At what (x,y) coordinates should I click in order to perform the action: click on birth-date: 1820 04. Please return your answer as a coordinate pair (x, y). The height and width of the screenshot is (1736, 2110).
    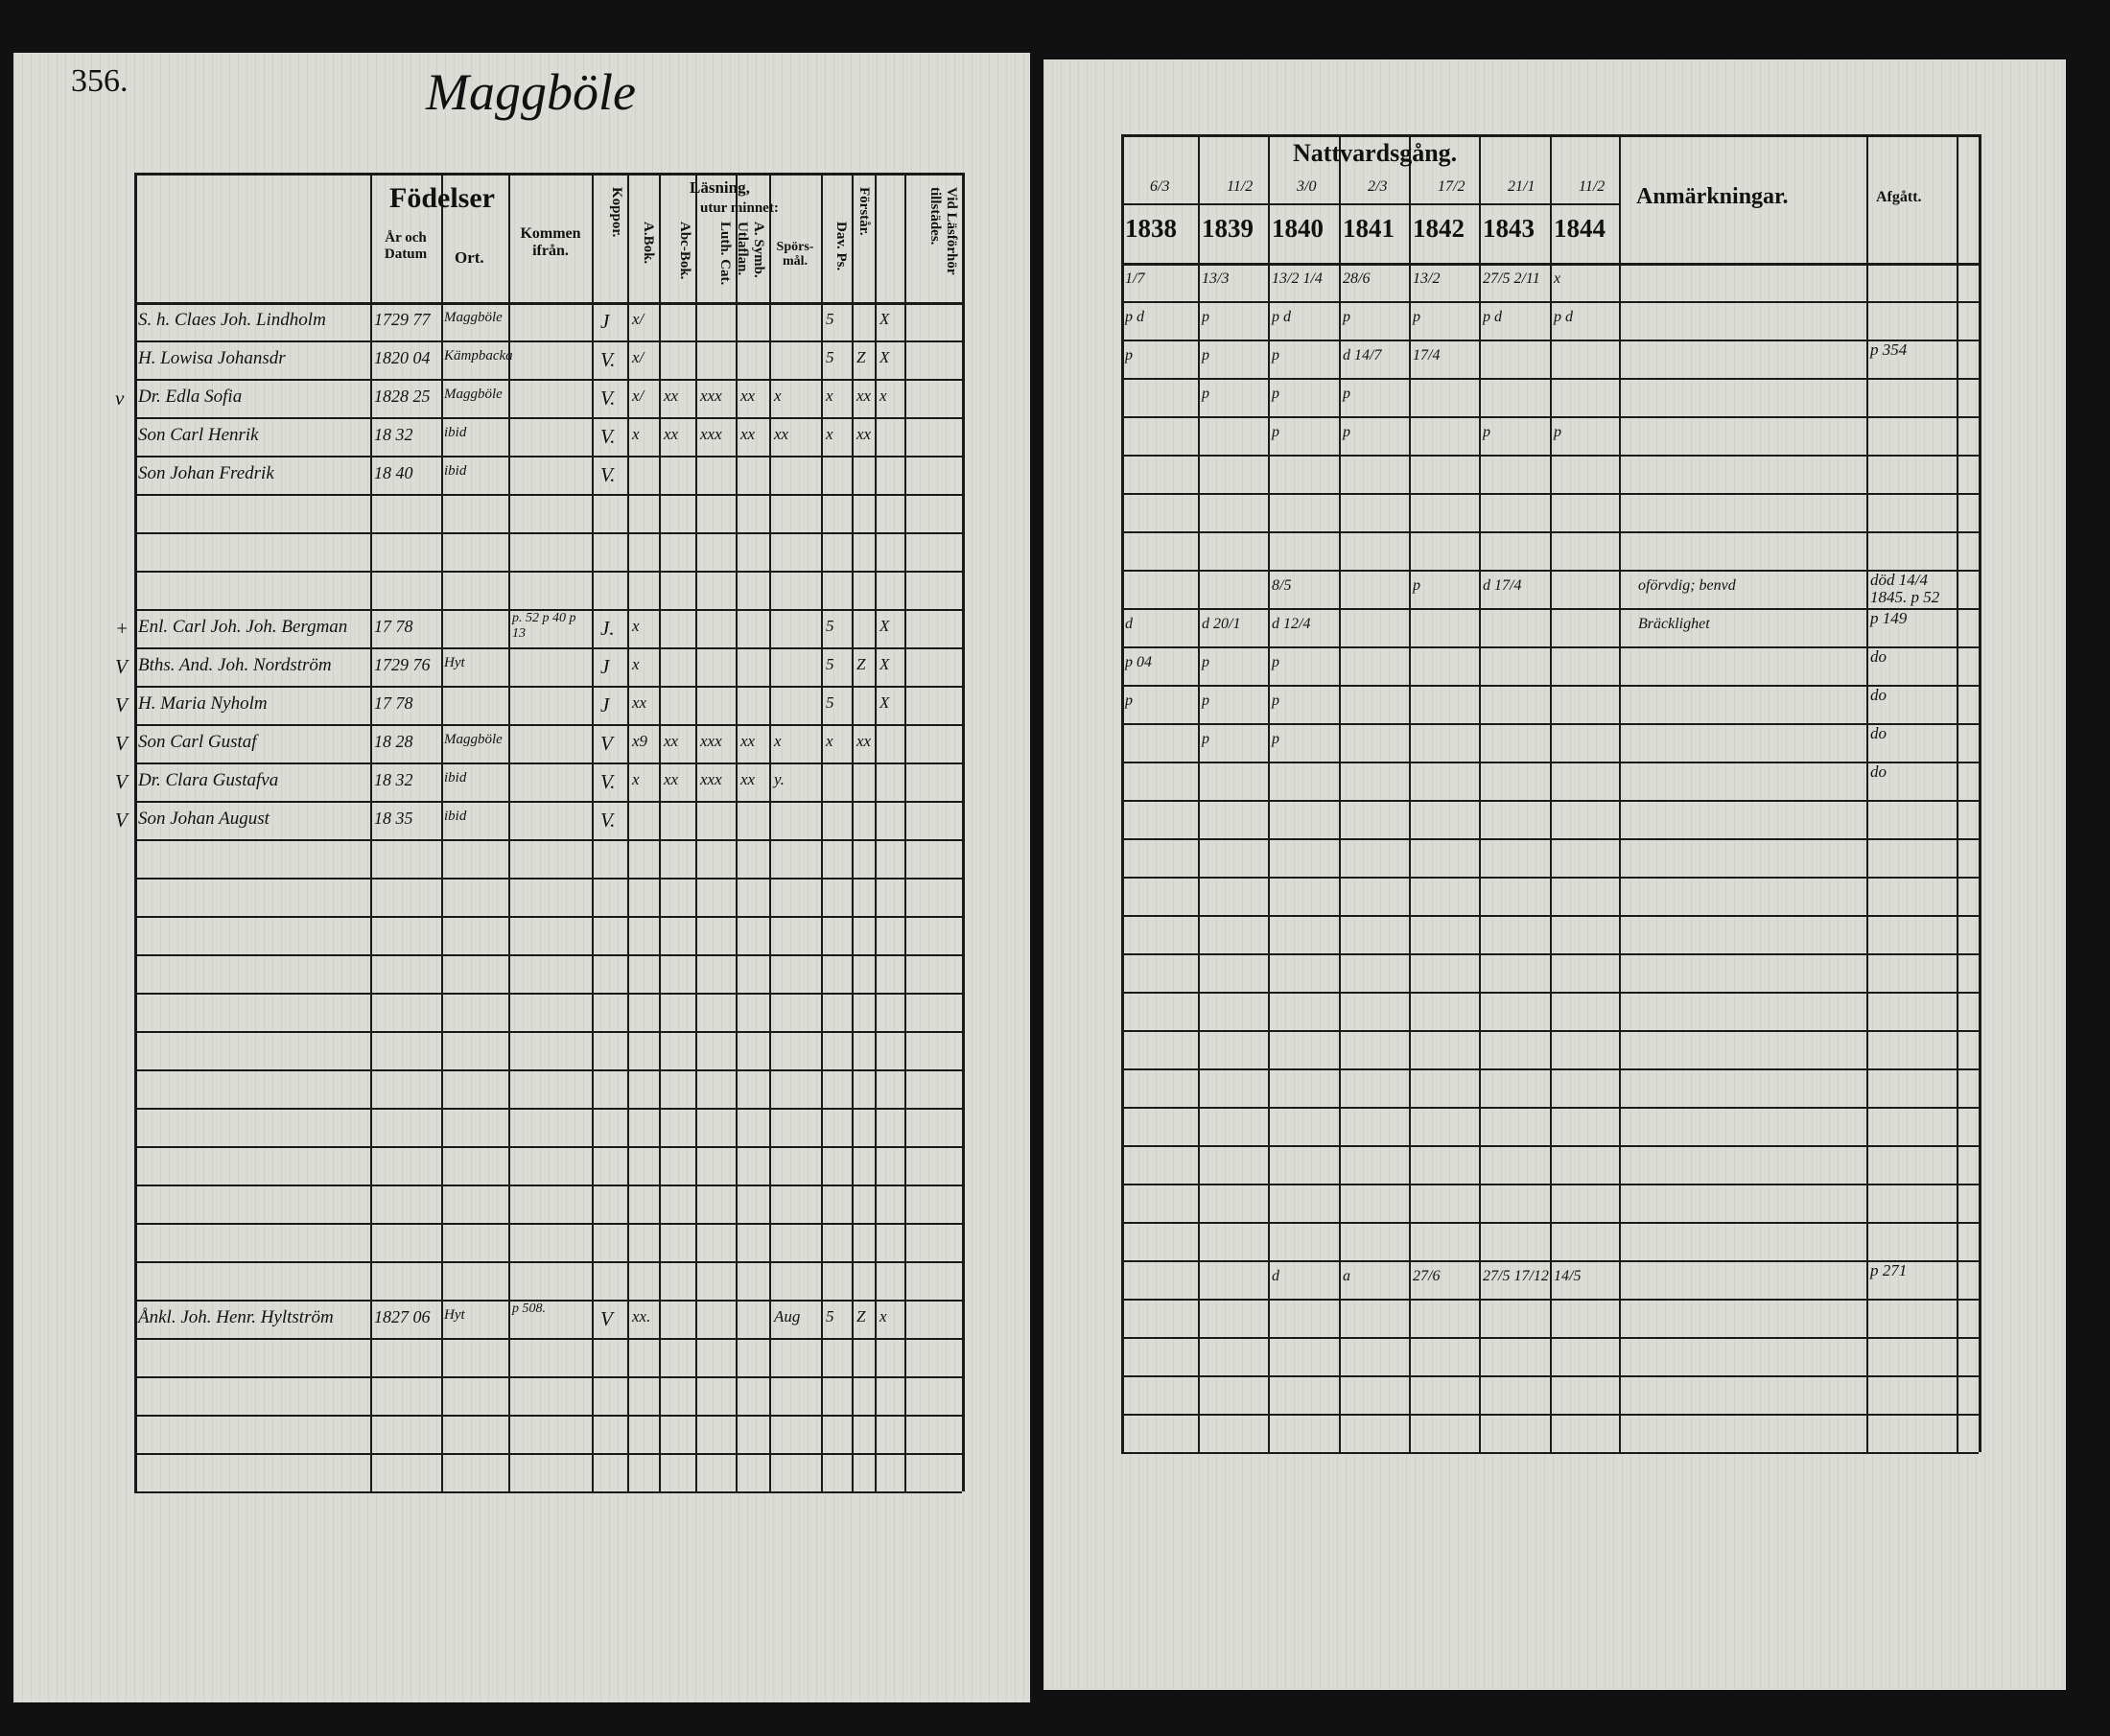
    Looking at the image, I should click on (403, 357).